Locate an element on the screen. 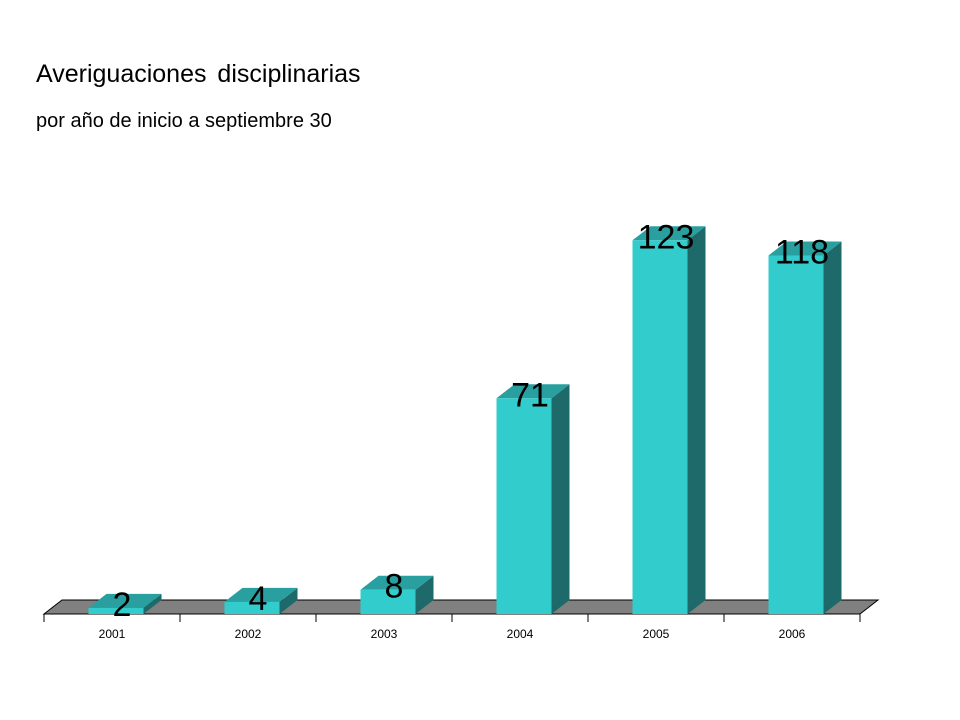 The width and height of the screenshot is (960, 720). chart-floor is located at coordinates (461, 607).